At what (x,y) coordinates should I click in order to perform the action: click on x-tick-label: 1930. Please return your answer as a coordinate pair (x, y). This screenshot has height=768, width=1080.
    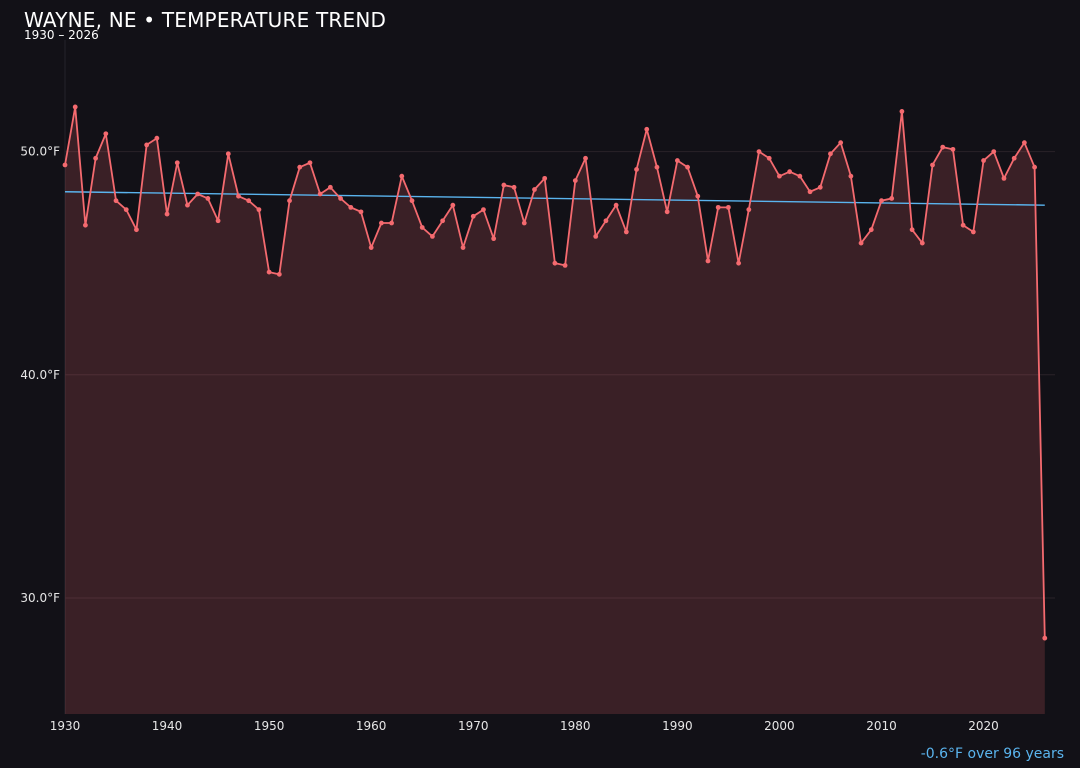
    Looking at the image, I should click on (65, 726).